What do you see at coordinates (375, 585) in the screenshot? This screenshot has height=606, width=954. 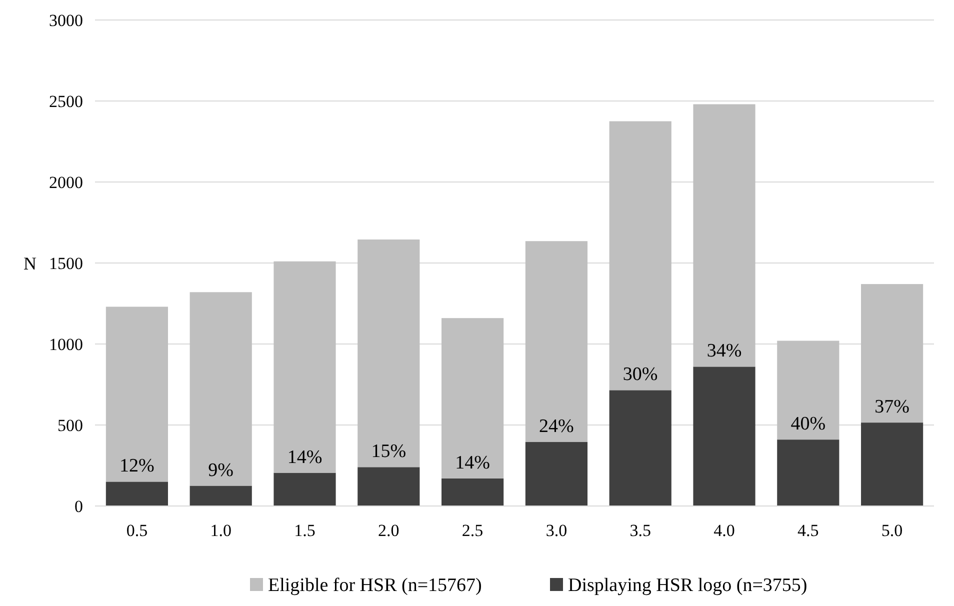 I see `legend-label: Eligible for HSR (n=15767)` at bounding box center [375, 585].